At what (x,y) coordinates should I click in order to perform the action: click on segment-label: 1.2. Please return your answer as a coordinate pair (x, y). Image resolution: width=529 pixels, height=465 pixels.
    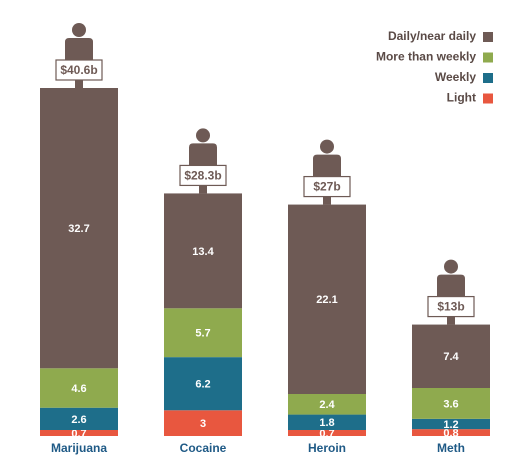
    Looking at the image, I should click on (450, 425).